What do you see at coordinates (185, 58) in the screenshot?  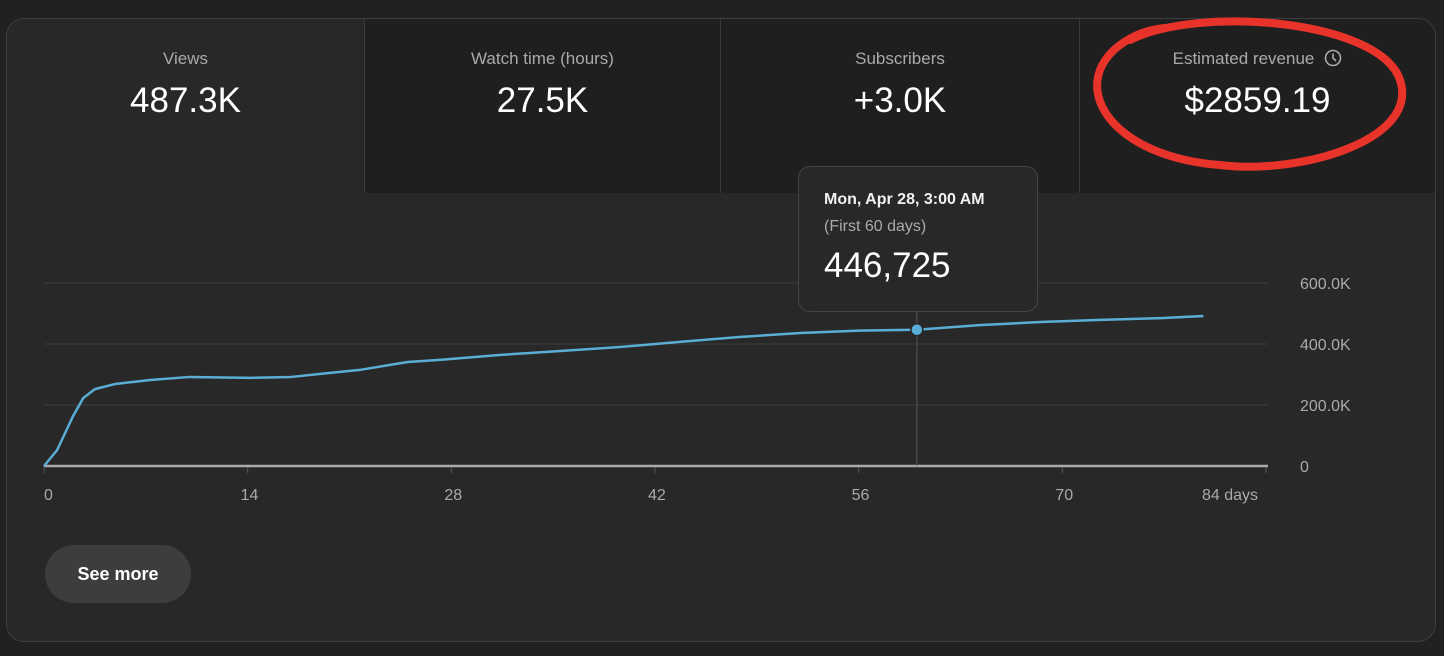 I see `tab-label: Views` at bounding box center [185, 58].